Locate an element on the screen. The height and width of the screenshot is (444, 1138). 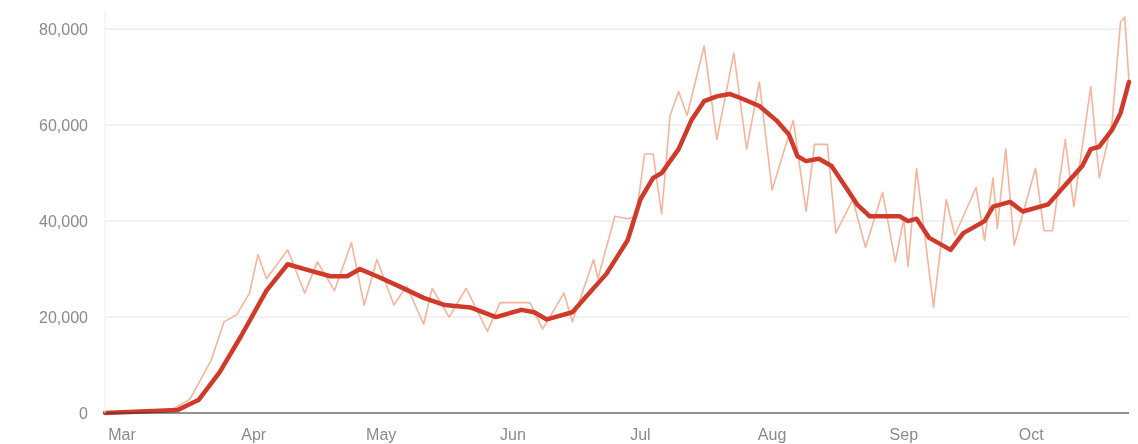
x-tick-label: Jun is located at coordinates (513, 434).